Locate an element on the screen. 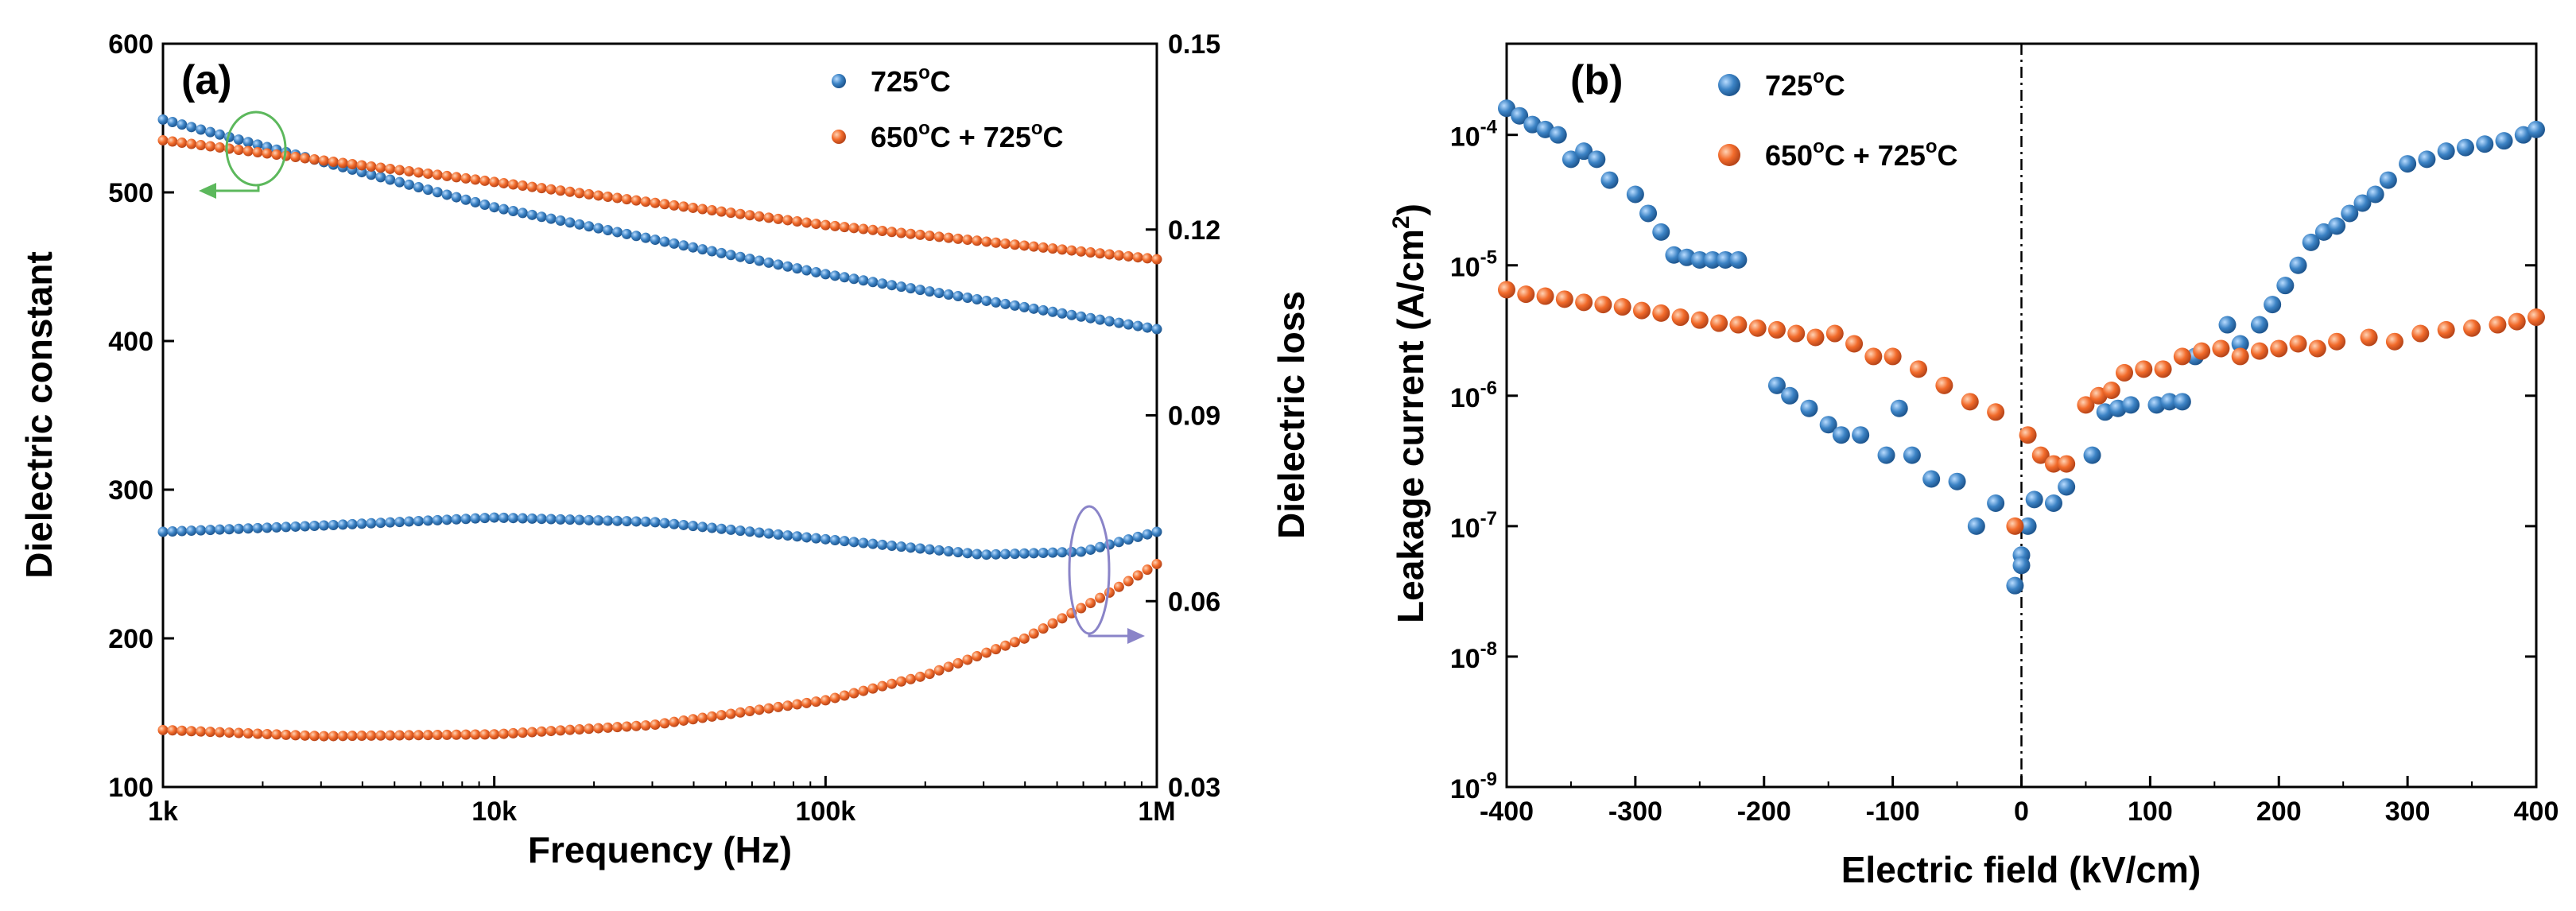 The width and height of the screenshot is (2576, 911). b-x-tick-label: 0 is located at coordinates (2021, 812).